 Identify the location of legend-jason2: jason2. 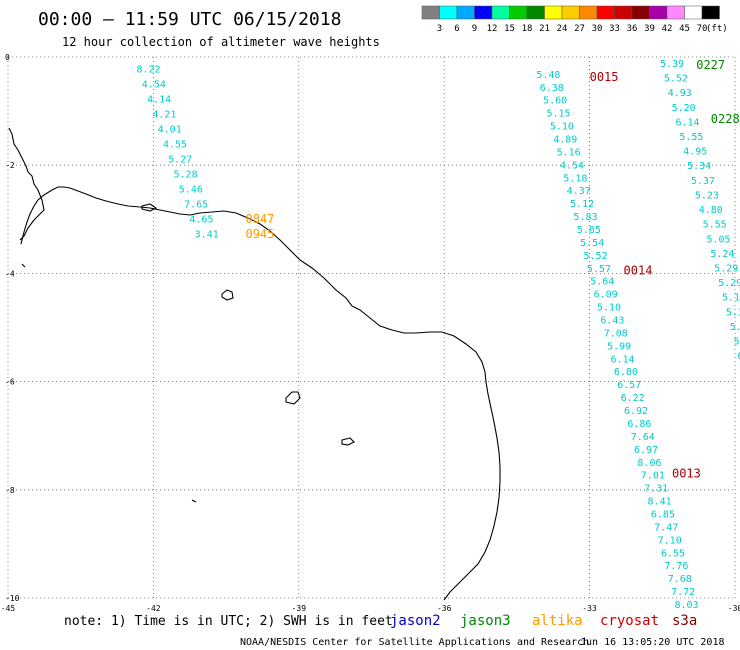
(415, 621).